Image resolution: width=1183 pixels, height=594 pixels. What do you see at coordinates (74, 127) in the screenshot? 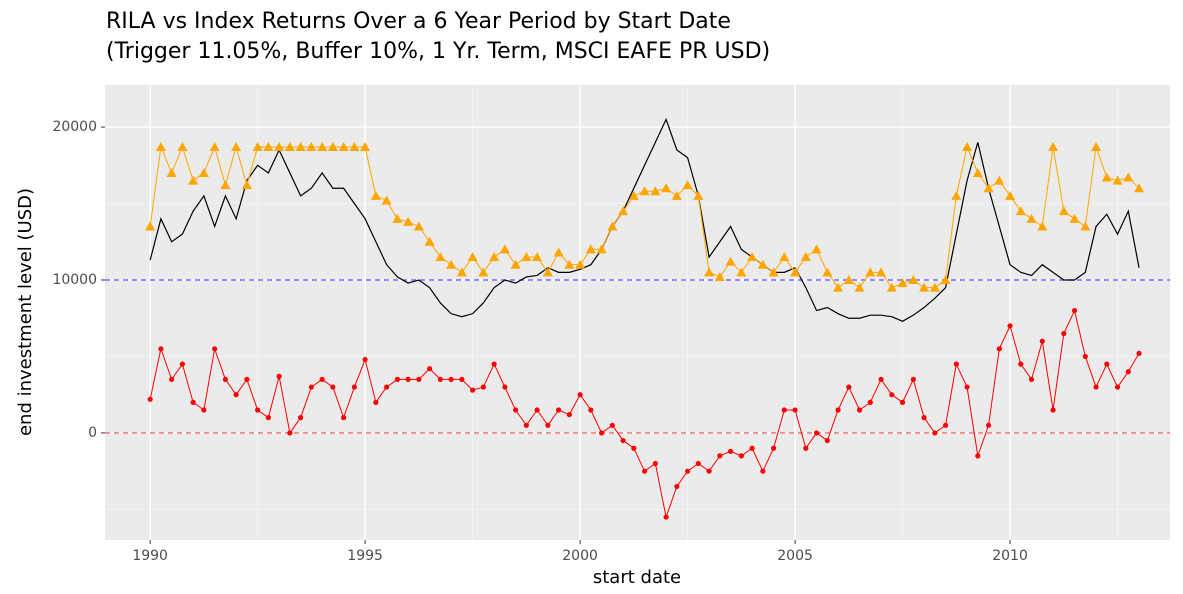
I see `y-tick-label: 20000` at bounding box center [74, 127].